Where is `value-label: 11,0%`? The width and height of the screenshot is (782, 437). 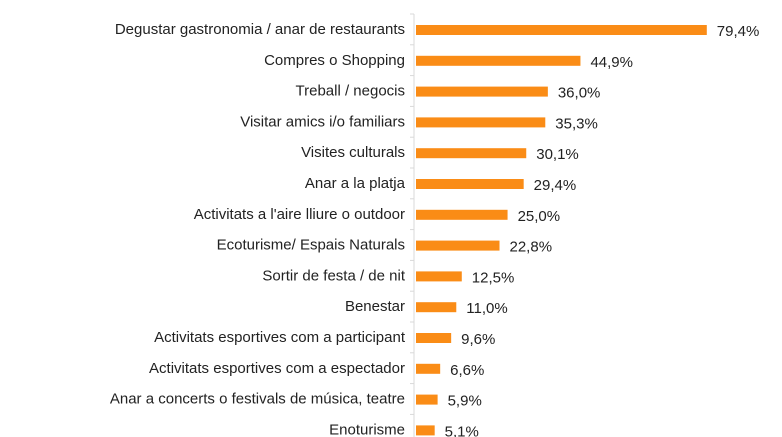
value-label: 11,0% is located at coordinates (486, 308).